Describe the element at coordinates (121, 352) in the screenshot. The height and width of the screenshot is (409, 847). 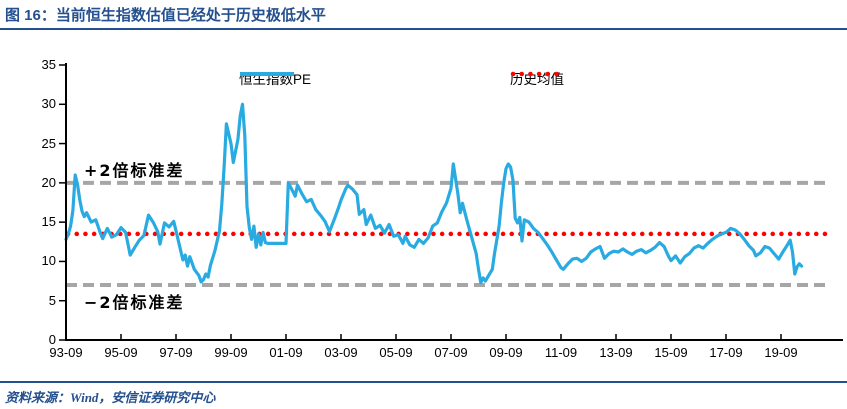
I see `x-axis-tick-label: 95-09` at that location.